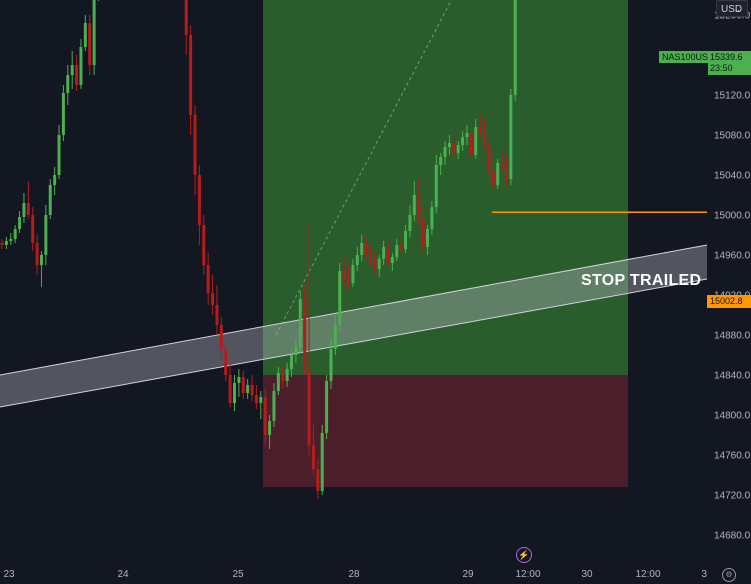 This screenshot has width=751, height=584. Describe the element at coordinates (524, 555) in the screenshot. I see `flash-icon: ⚡` at that location.